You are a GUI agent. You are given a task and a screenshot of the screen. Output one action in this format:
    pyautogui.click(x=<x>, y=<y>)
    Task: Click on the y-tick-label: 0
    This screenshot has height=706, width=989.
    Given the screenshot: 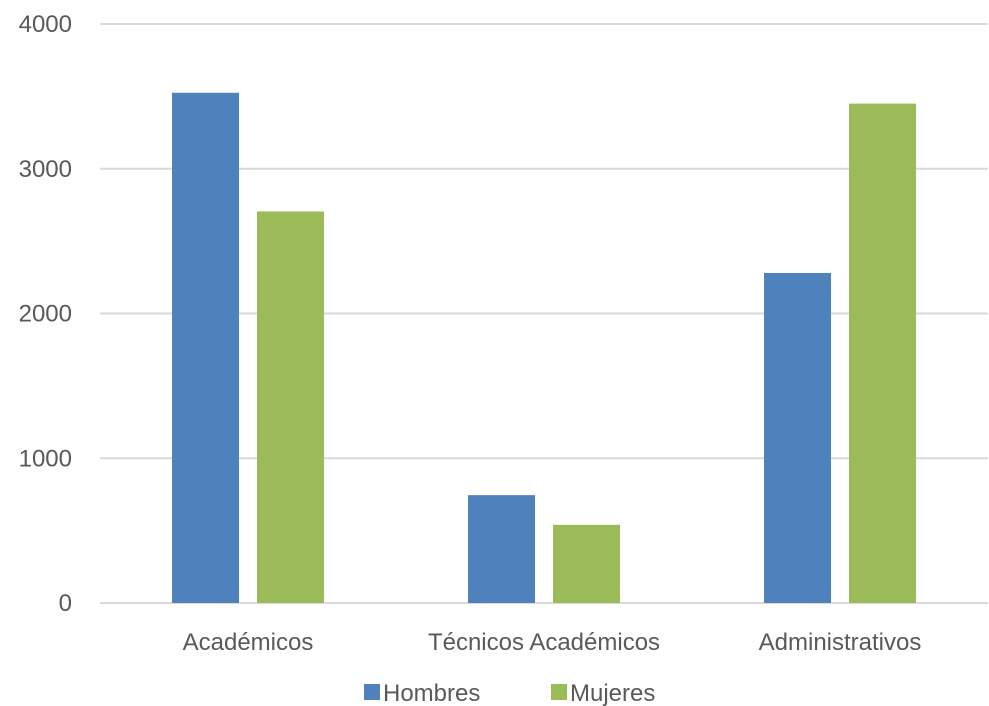 What is the action you would take?
    pyautogui.click(x=65, y=603)
    